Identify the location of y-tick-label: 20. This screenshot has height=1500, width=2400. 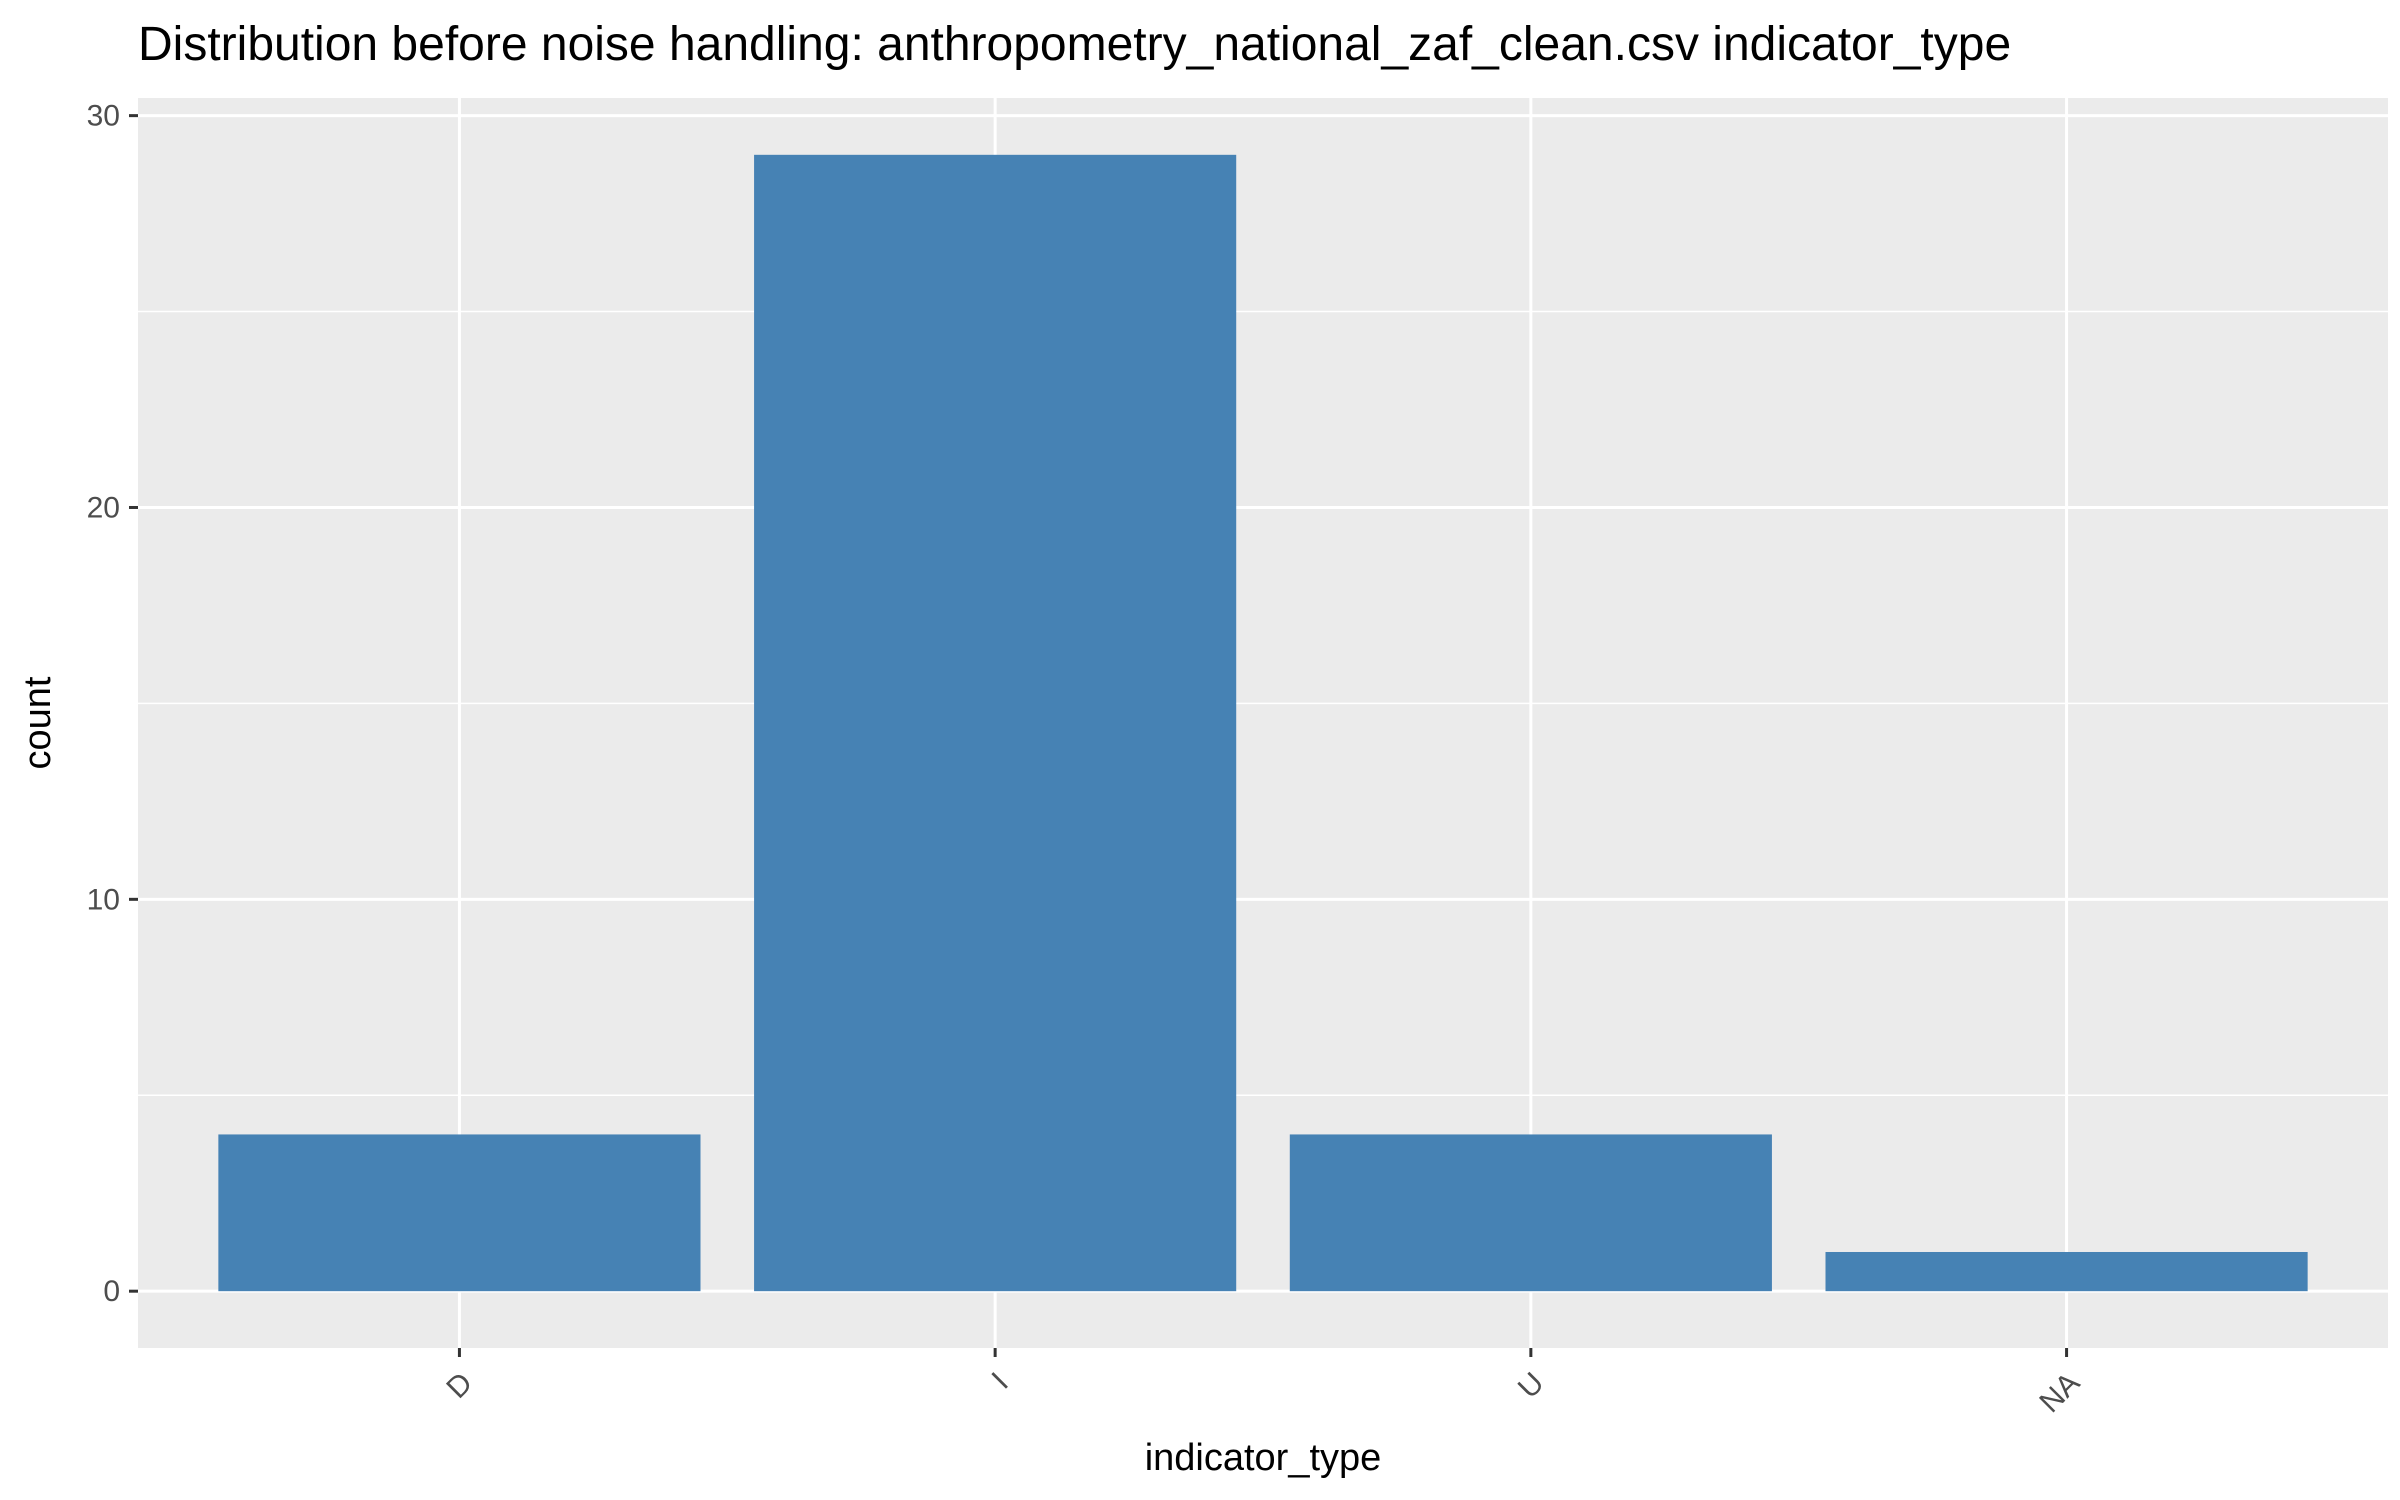
(103, 507).